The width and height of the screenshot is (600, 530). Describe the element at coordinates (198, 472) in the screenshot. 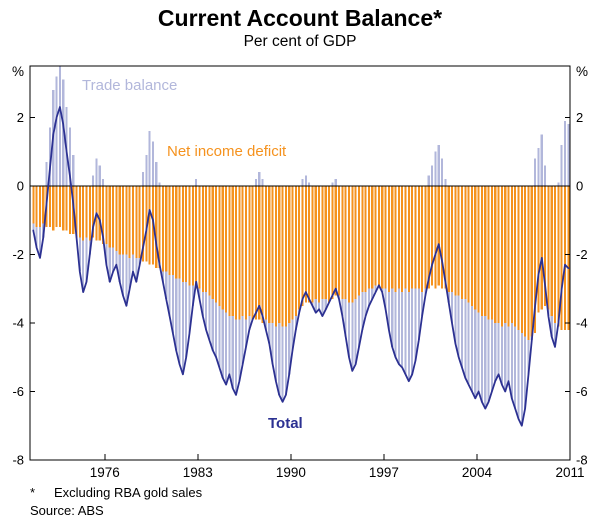

I see `x-tick-label: 1983` at that location.